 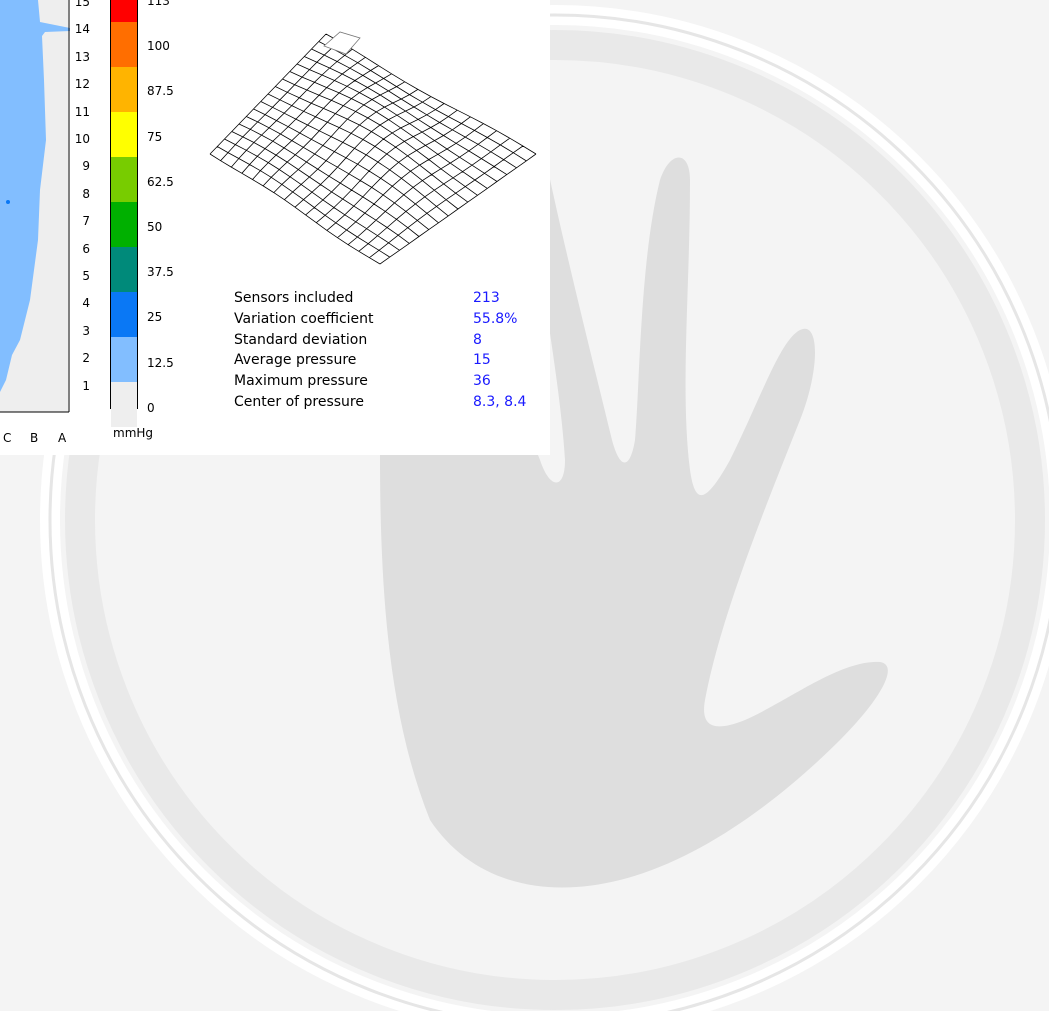 I want to click on row-label: 3, so click(x=86, y=330).